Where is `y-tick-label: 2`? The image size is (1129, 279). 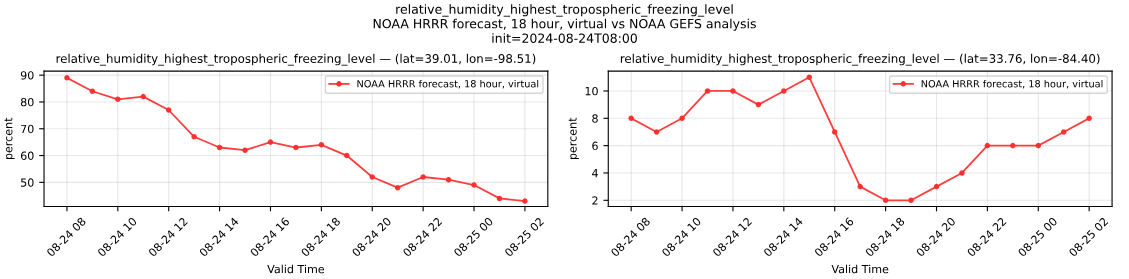 y-tick-label: 2 is located at coordinates (595, 200).